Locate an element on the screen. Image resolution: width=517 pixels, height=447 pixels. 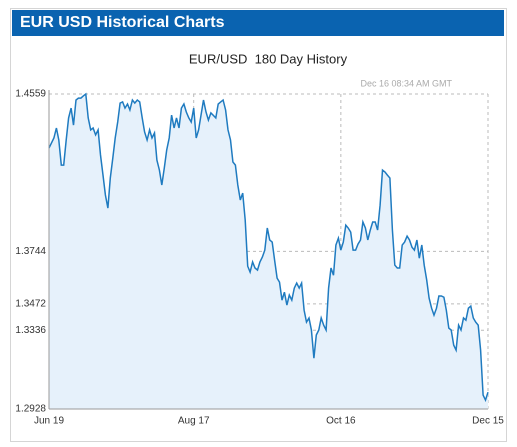
y-tick-label: 1.4559 is located at coordinates (30, 94).